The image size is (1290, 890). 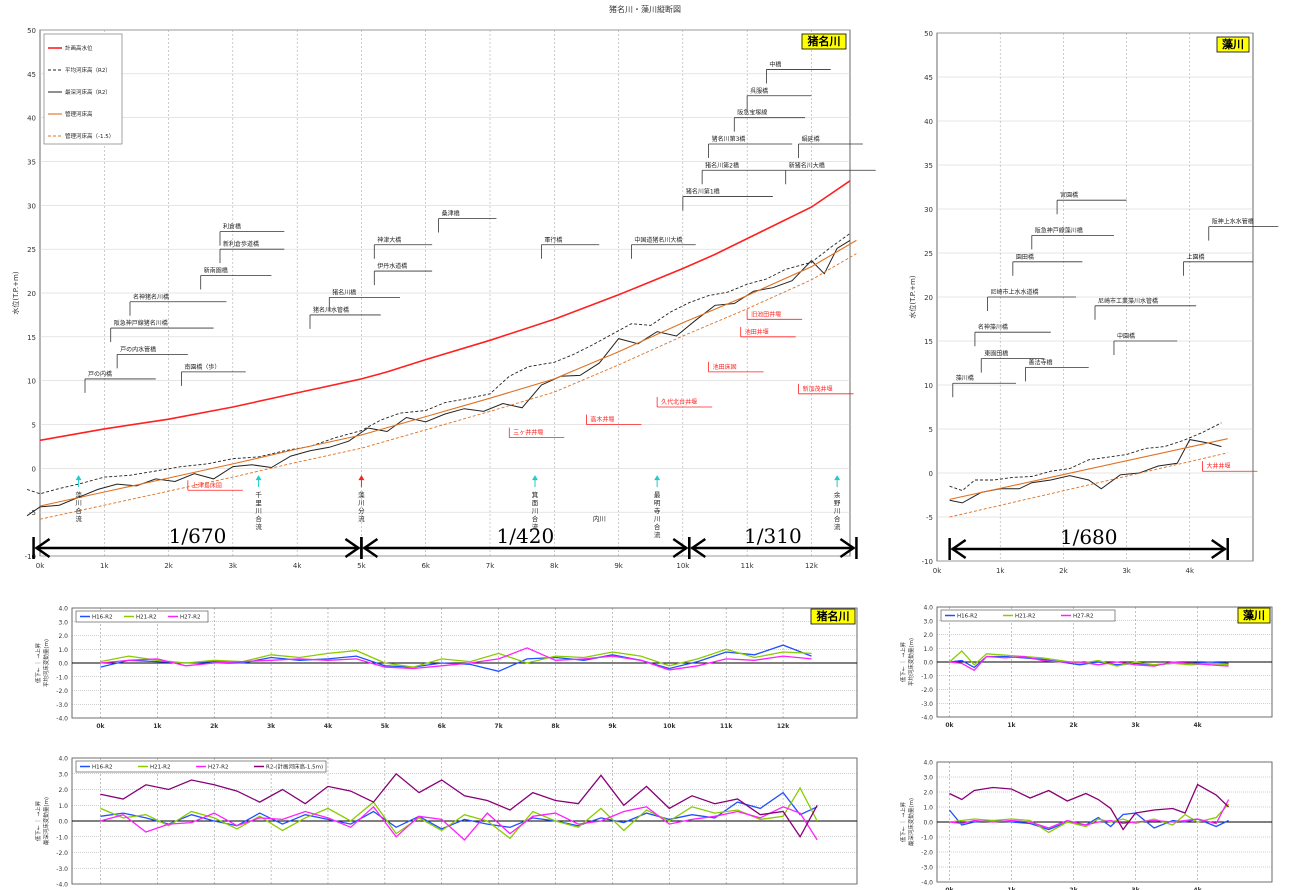 I want to click on y-tick-label: 0.0, so click(x=63, y=822).